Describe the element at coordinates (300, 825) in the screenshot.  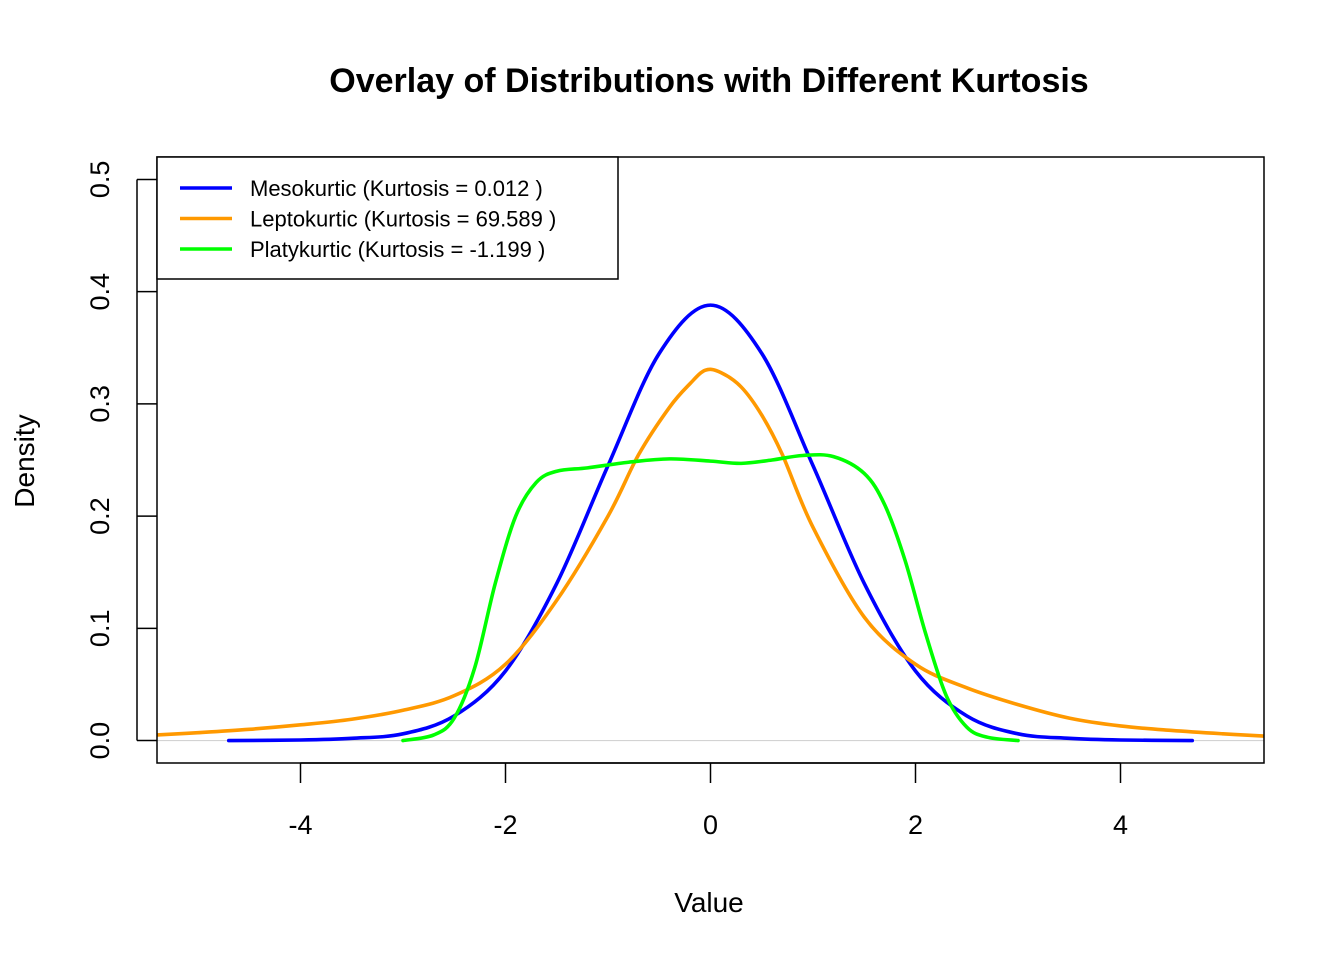
I see `x-tick-label: -4` at that location.